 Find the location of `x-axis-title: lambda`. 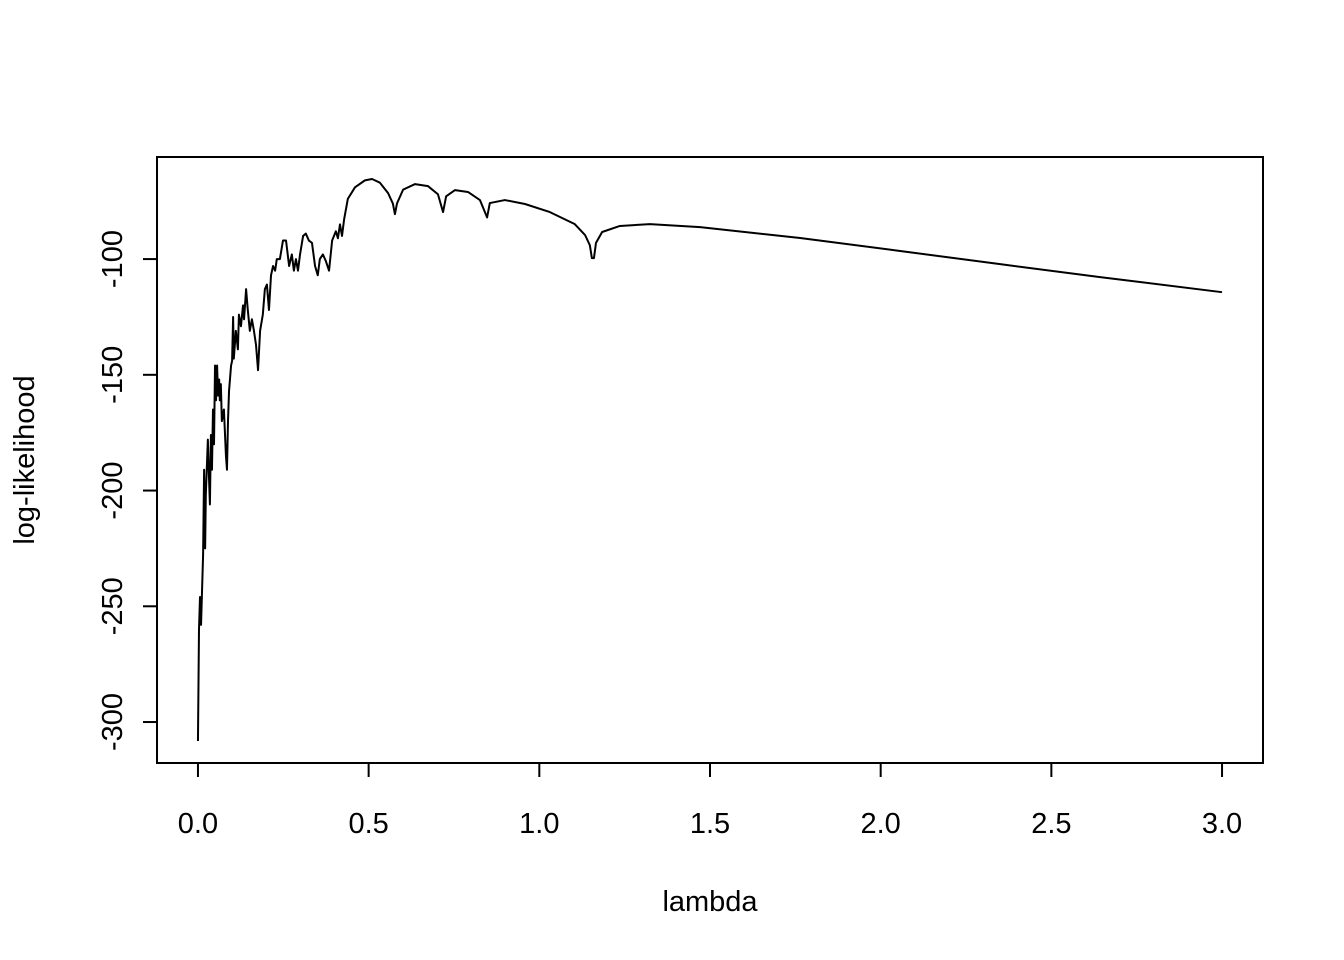

x-axis-title: lambda is located at coordinates (710, 902).